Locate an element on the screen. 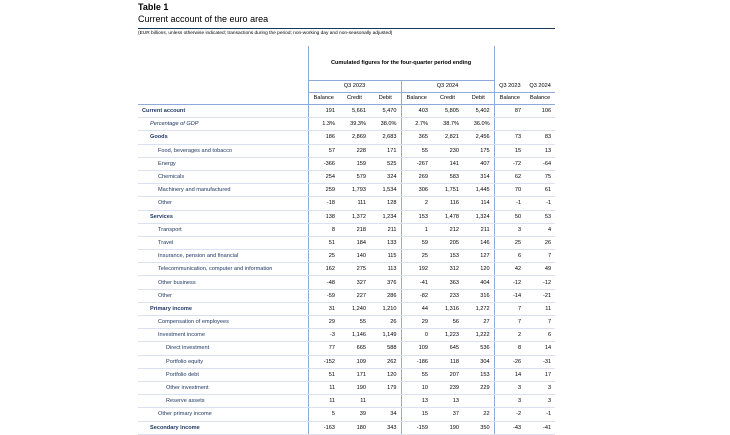 Image resolution: width=730 pixels, height=435 pixels. row-value: 53 is located at coordinates (540, 217).